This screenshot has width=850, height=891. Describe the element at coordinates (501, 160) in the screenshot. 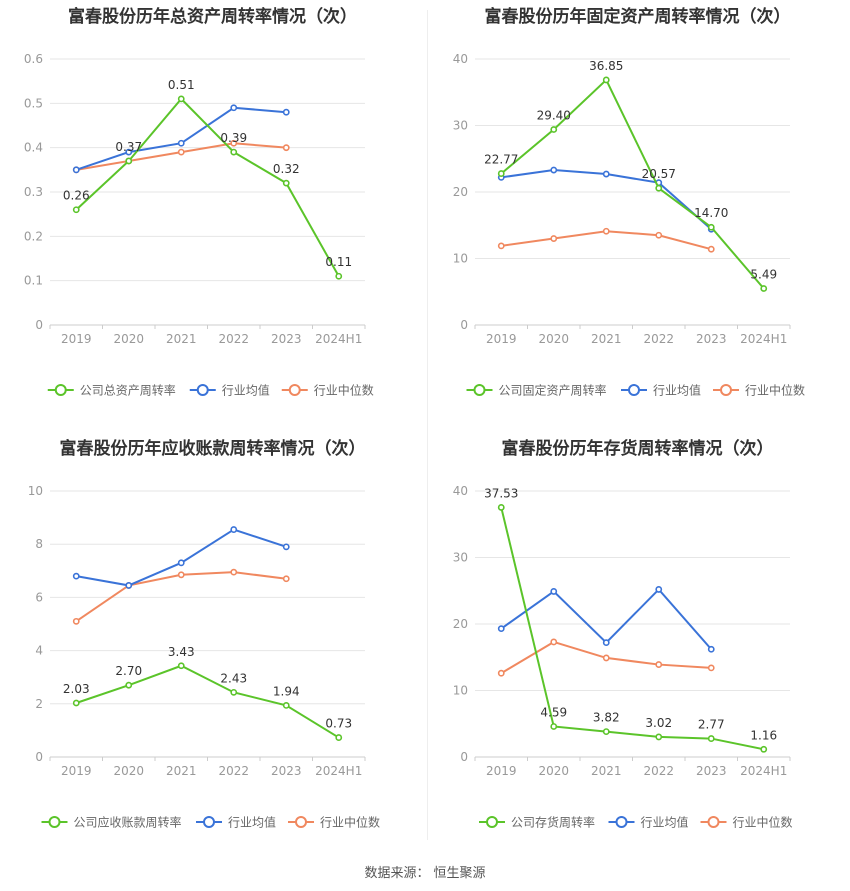

I see `data-label: 22.77` at that location.